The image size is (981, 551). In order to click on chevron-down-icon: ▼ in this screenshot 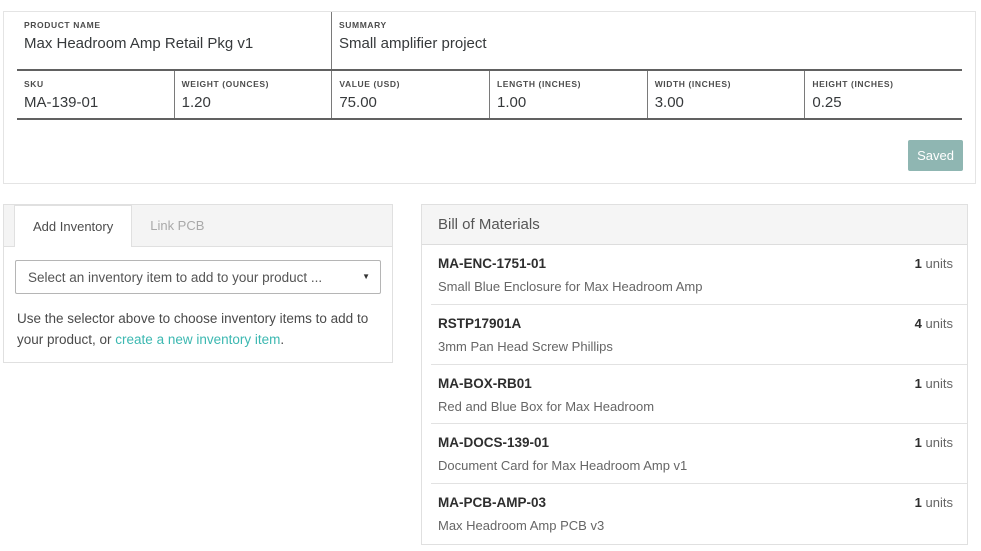, I will do `click(366, 276)`.